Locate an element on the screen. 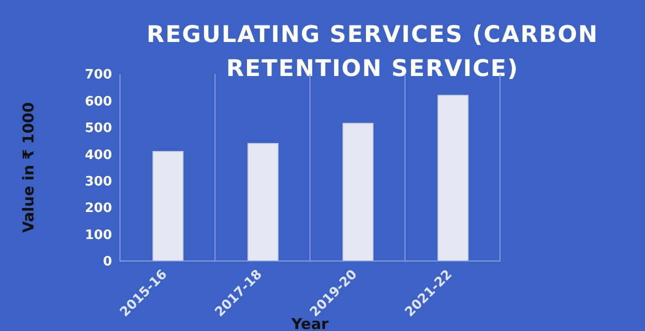 Image resolution: width=645 pixels, height=331 pixels. y-tick-label: 400 is located at coordinates (98, 155).